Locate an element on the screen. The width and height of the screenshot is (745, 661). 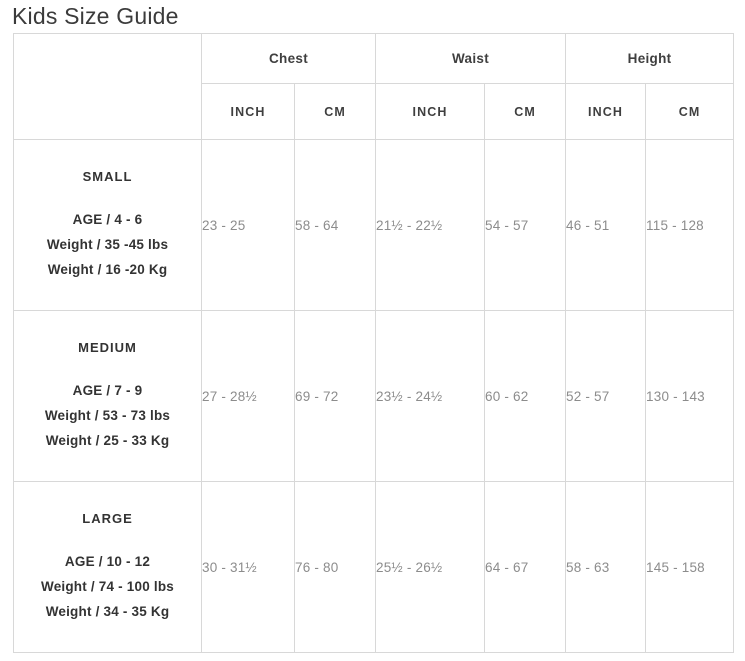
value-height-cm: 130 - 143 is located at coordinates (690, 396).